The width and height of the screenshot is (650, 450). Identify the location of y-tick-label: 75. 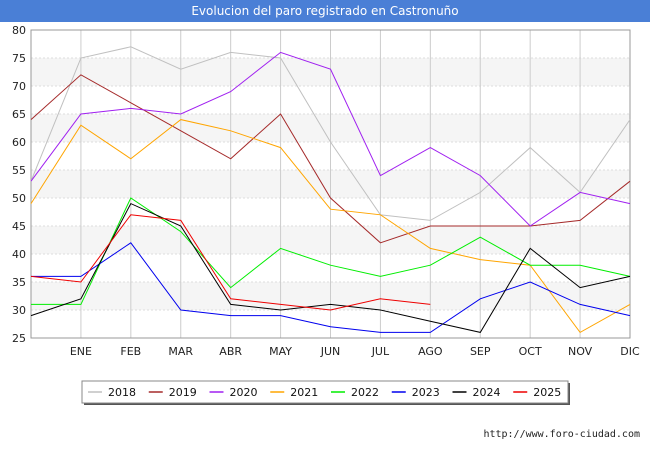
(19, 58).